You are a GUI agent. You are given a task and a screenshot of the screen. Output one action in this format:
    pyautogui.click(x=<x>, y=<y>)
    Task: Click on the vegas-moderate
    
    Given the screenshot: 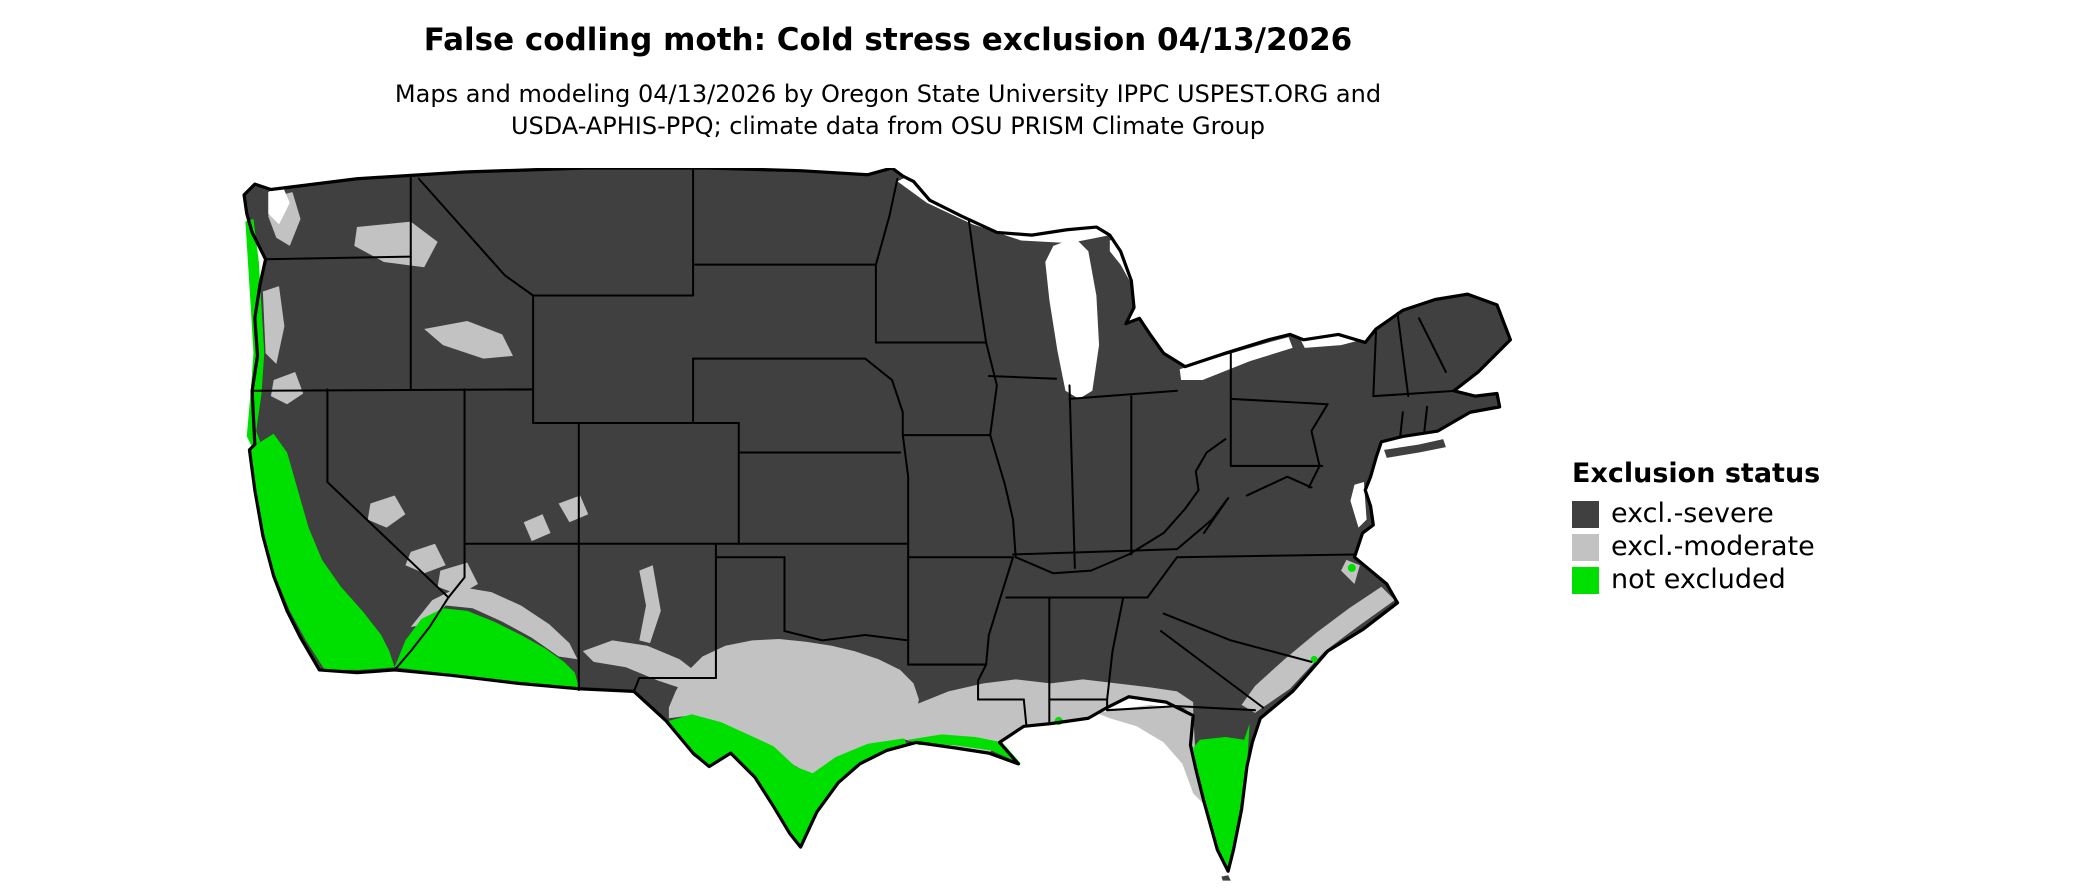 What is the action you would take?
    pyautogui.click(x=457, y=578)
    